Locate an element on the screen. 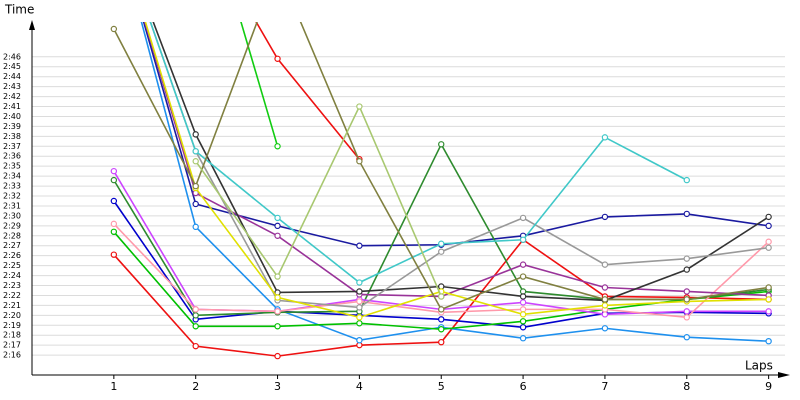  y-tick-label: 2:46 is located at coordinates (12, 56).